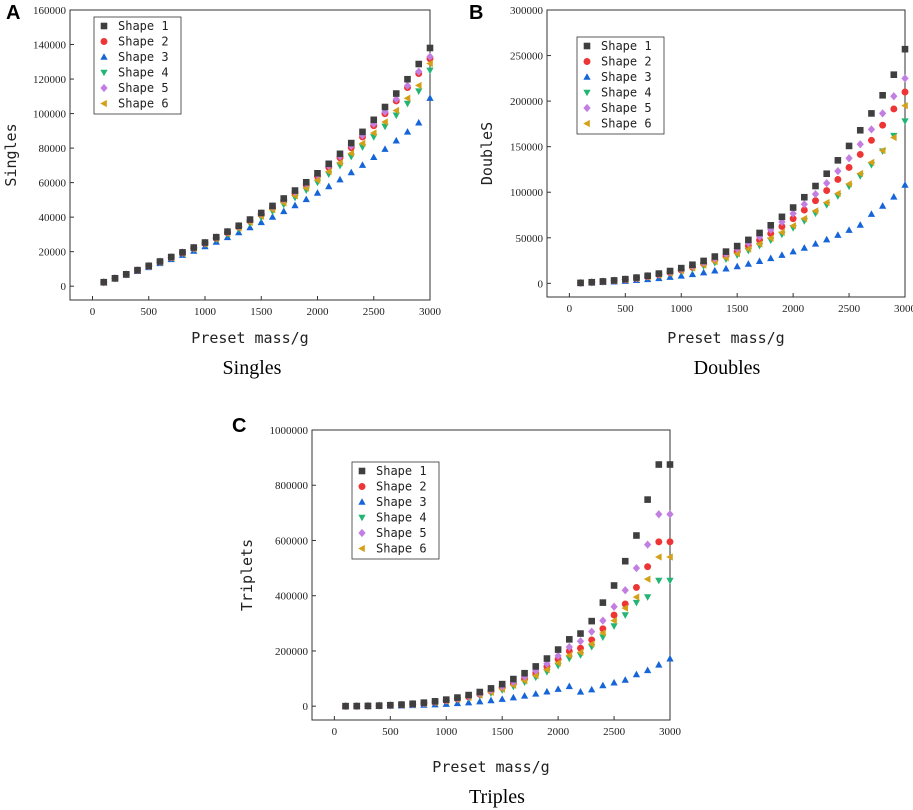 The width and height of the screenshot is (913, 810). Describe the element at coordinates (527, 102) in the screenshot. I see `y-tick-label-b: 200000` at that location.